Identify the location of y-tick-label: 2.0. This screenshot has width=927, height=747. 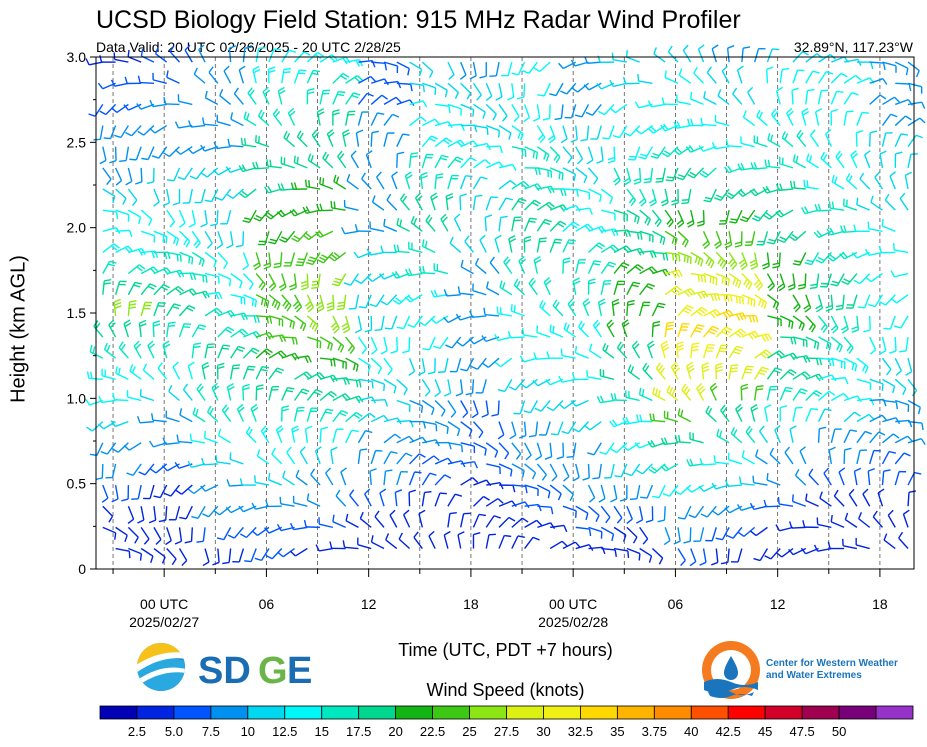
(77, 228).